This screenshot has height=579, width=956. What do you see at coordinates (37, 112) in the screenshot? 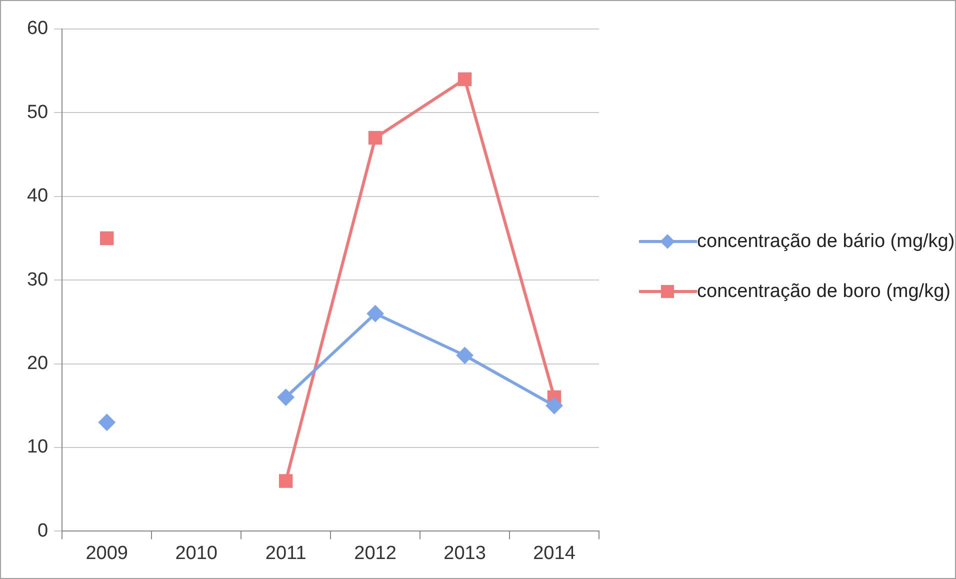
I see `y-tick-label: 50` at bounding box center [37, 112].